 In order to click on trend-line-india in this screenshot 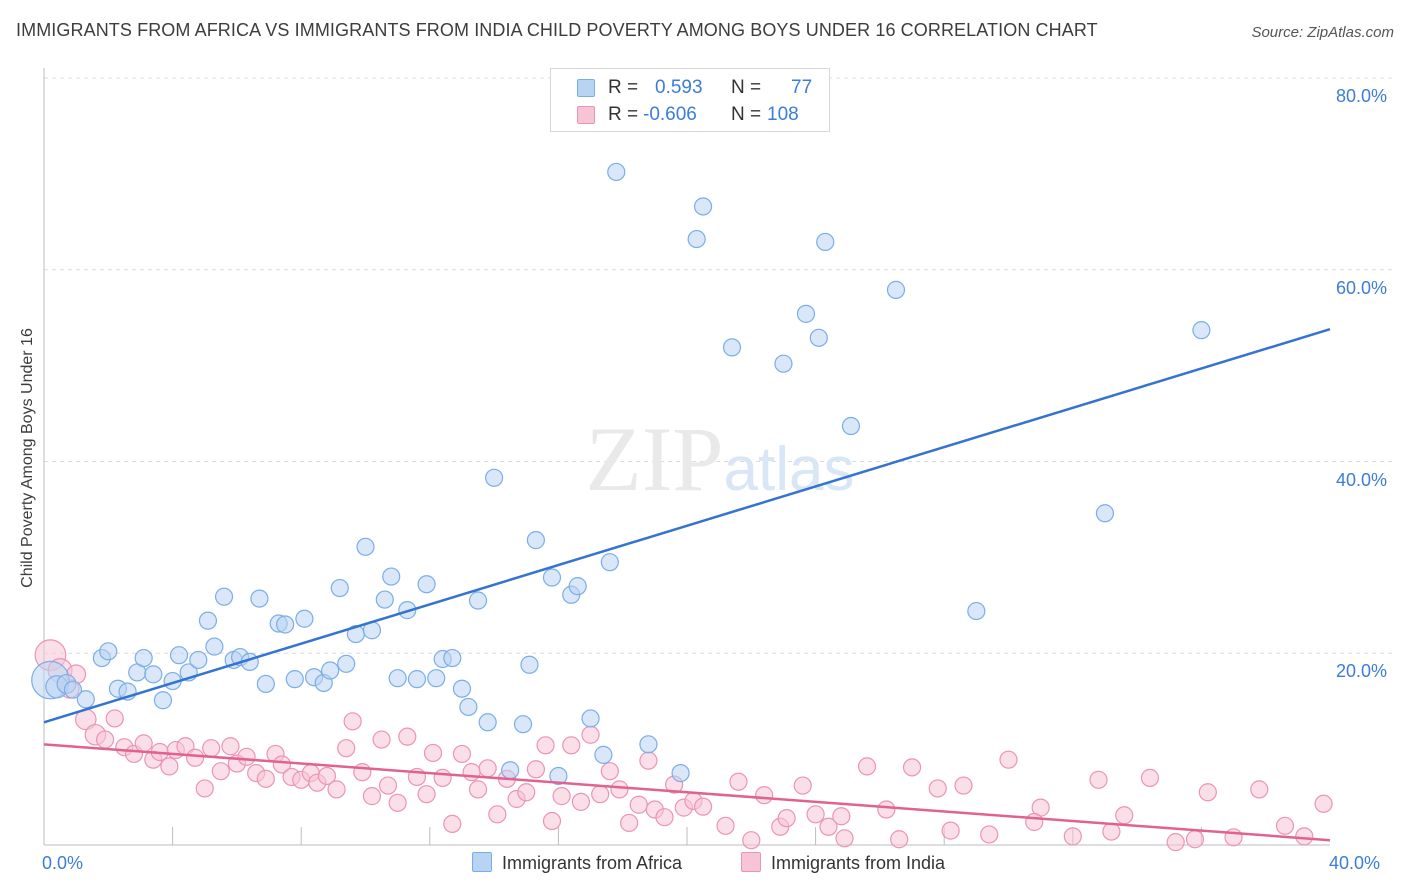, I will do `click(687, 792)`.